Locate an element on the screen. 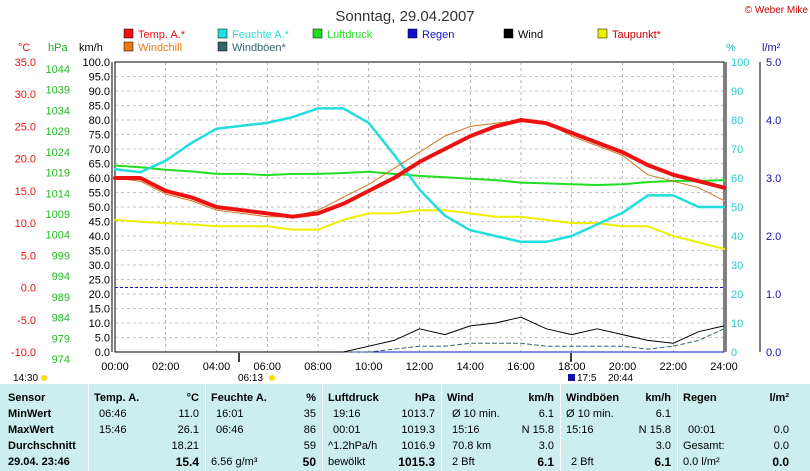 Image resolution: width=810 pixels, height=471 pixels. humidity-unit: % is located at coordinates (311, 398).